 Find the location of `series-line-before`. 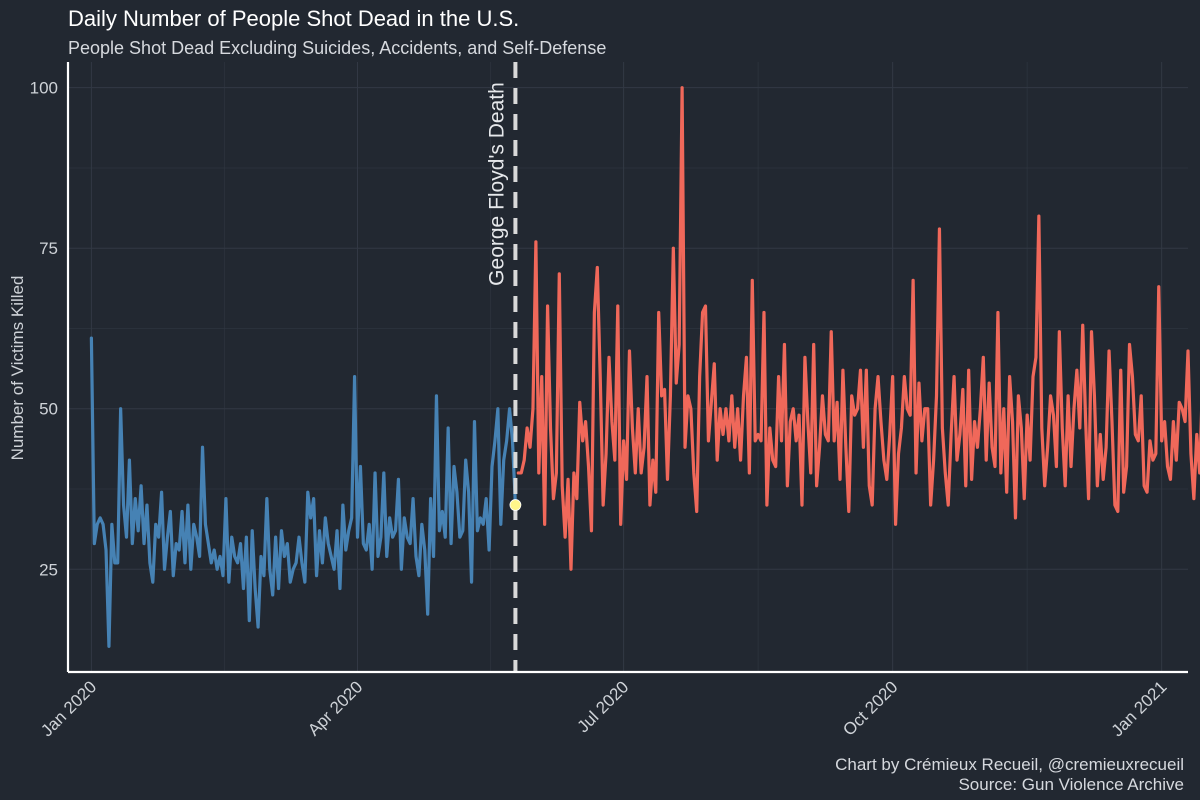

series-line-before is located at coordinates (303, 492).